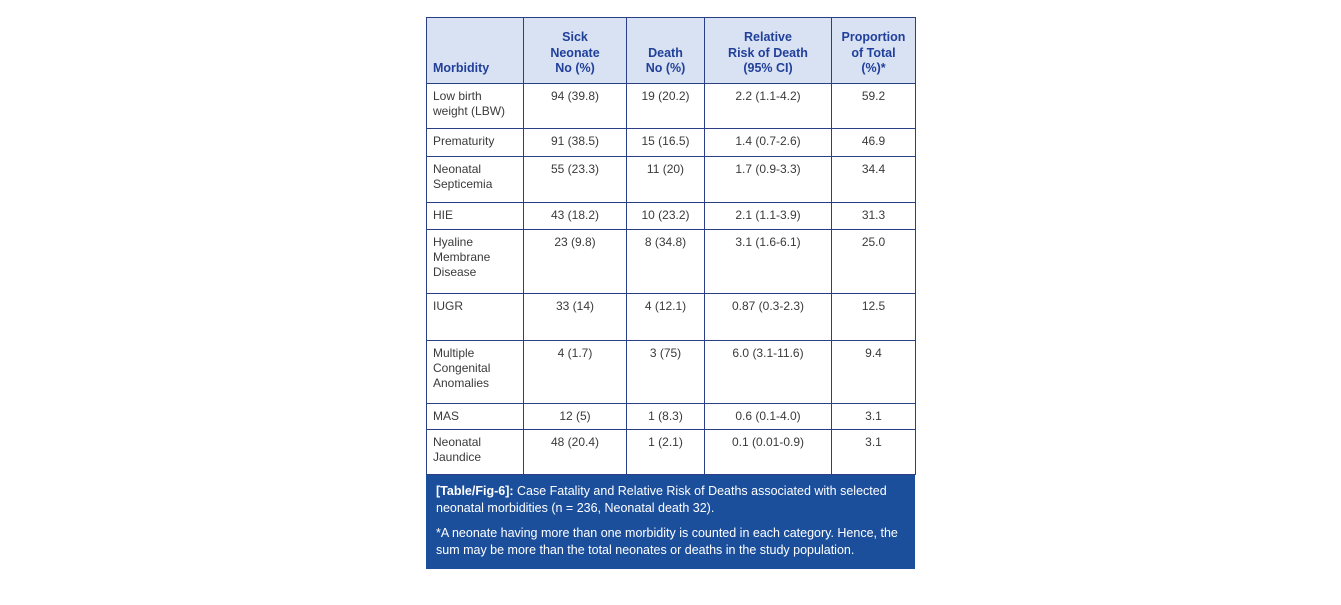 The width and height of the screenshot is (1341, 605). Describe the element at coordinates (475, 372) in the screenshot. I see `cell-morbidity: Multiple Congenital Anomalies` at that location.